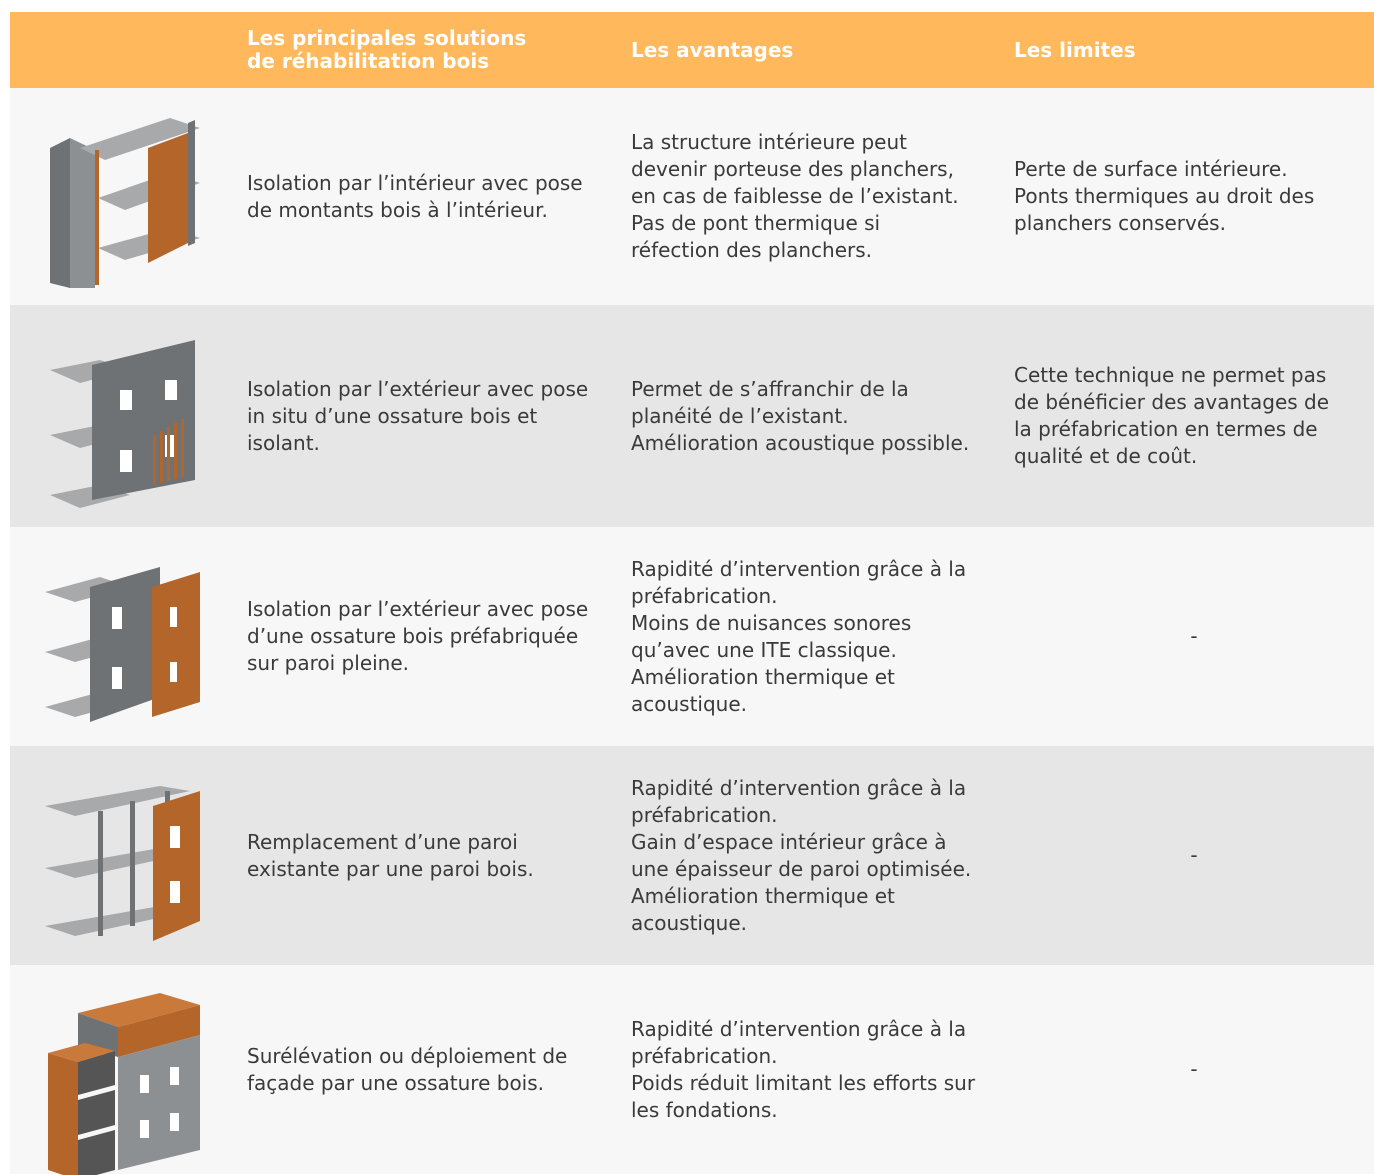 The height and width of the screenshot is (1175, 1374). I want to click on text-line: planchers conservés., so click(1120, 223).